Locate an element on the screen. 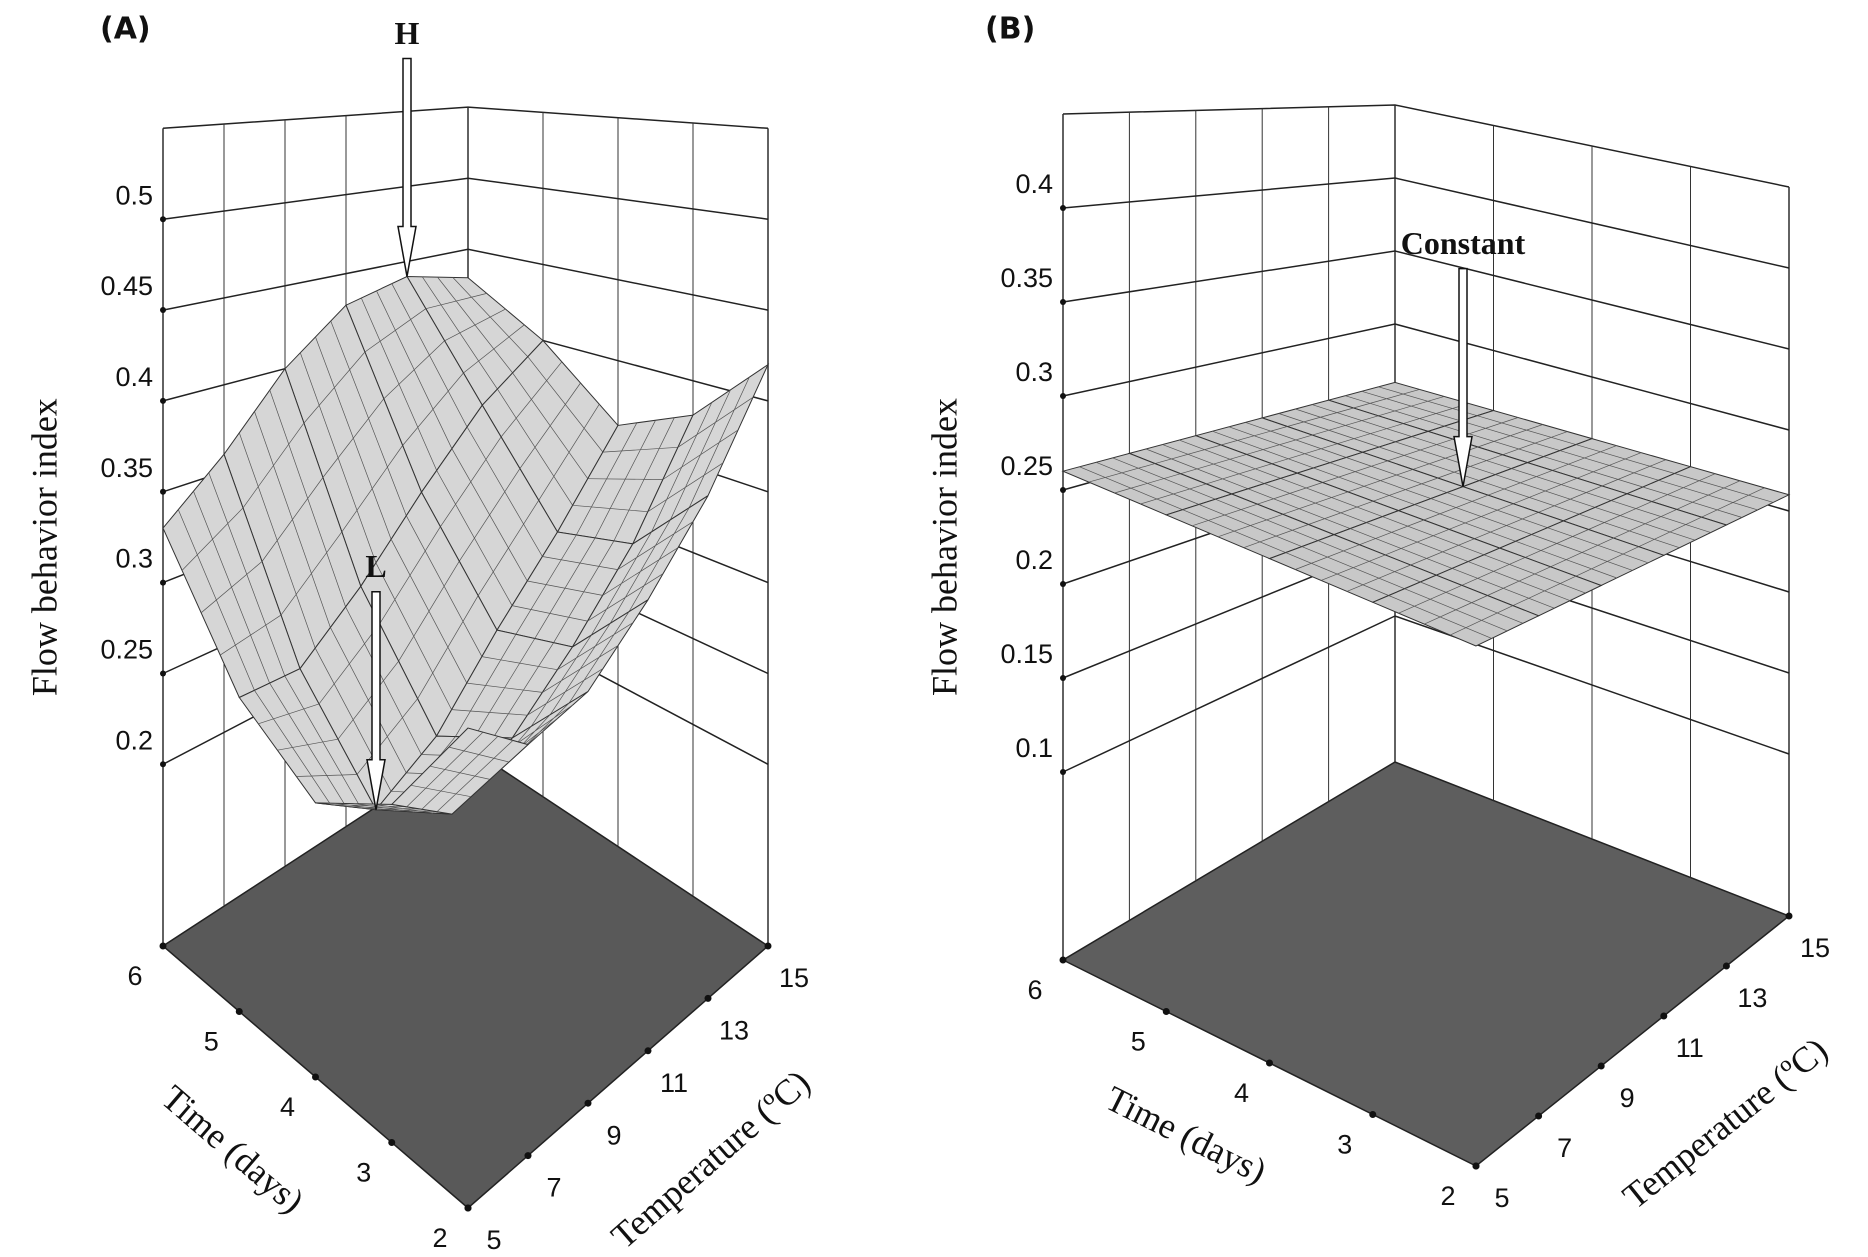 The height and width of the screenshot is (1257, 1868). z-tick-label: 0.35 is located at coordinates (126, 468).